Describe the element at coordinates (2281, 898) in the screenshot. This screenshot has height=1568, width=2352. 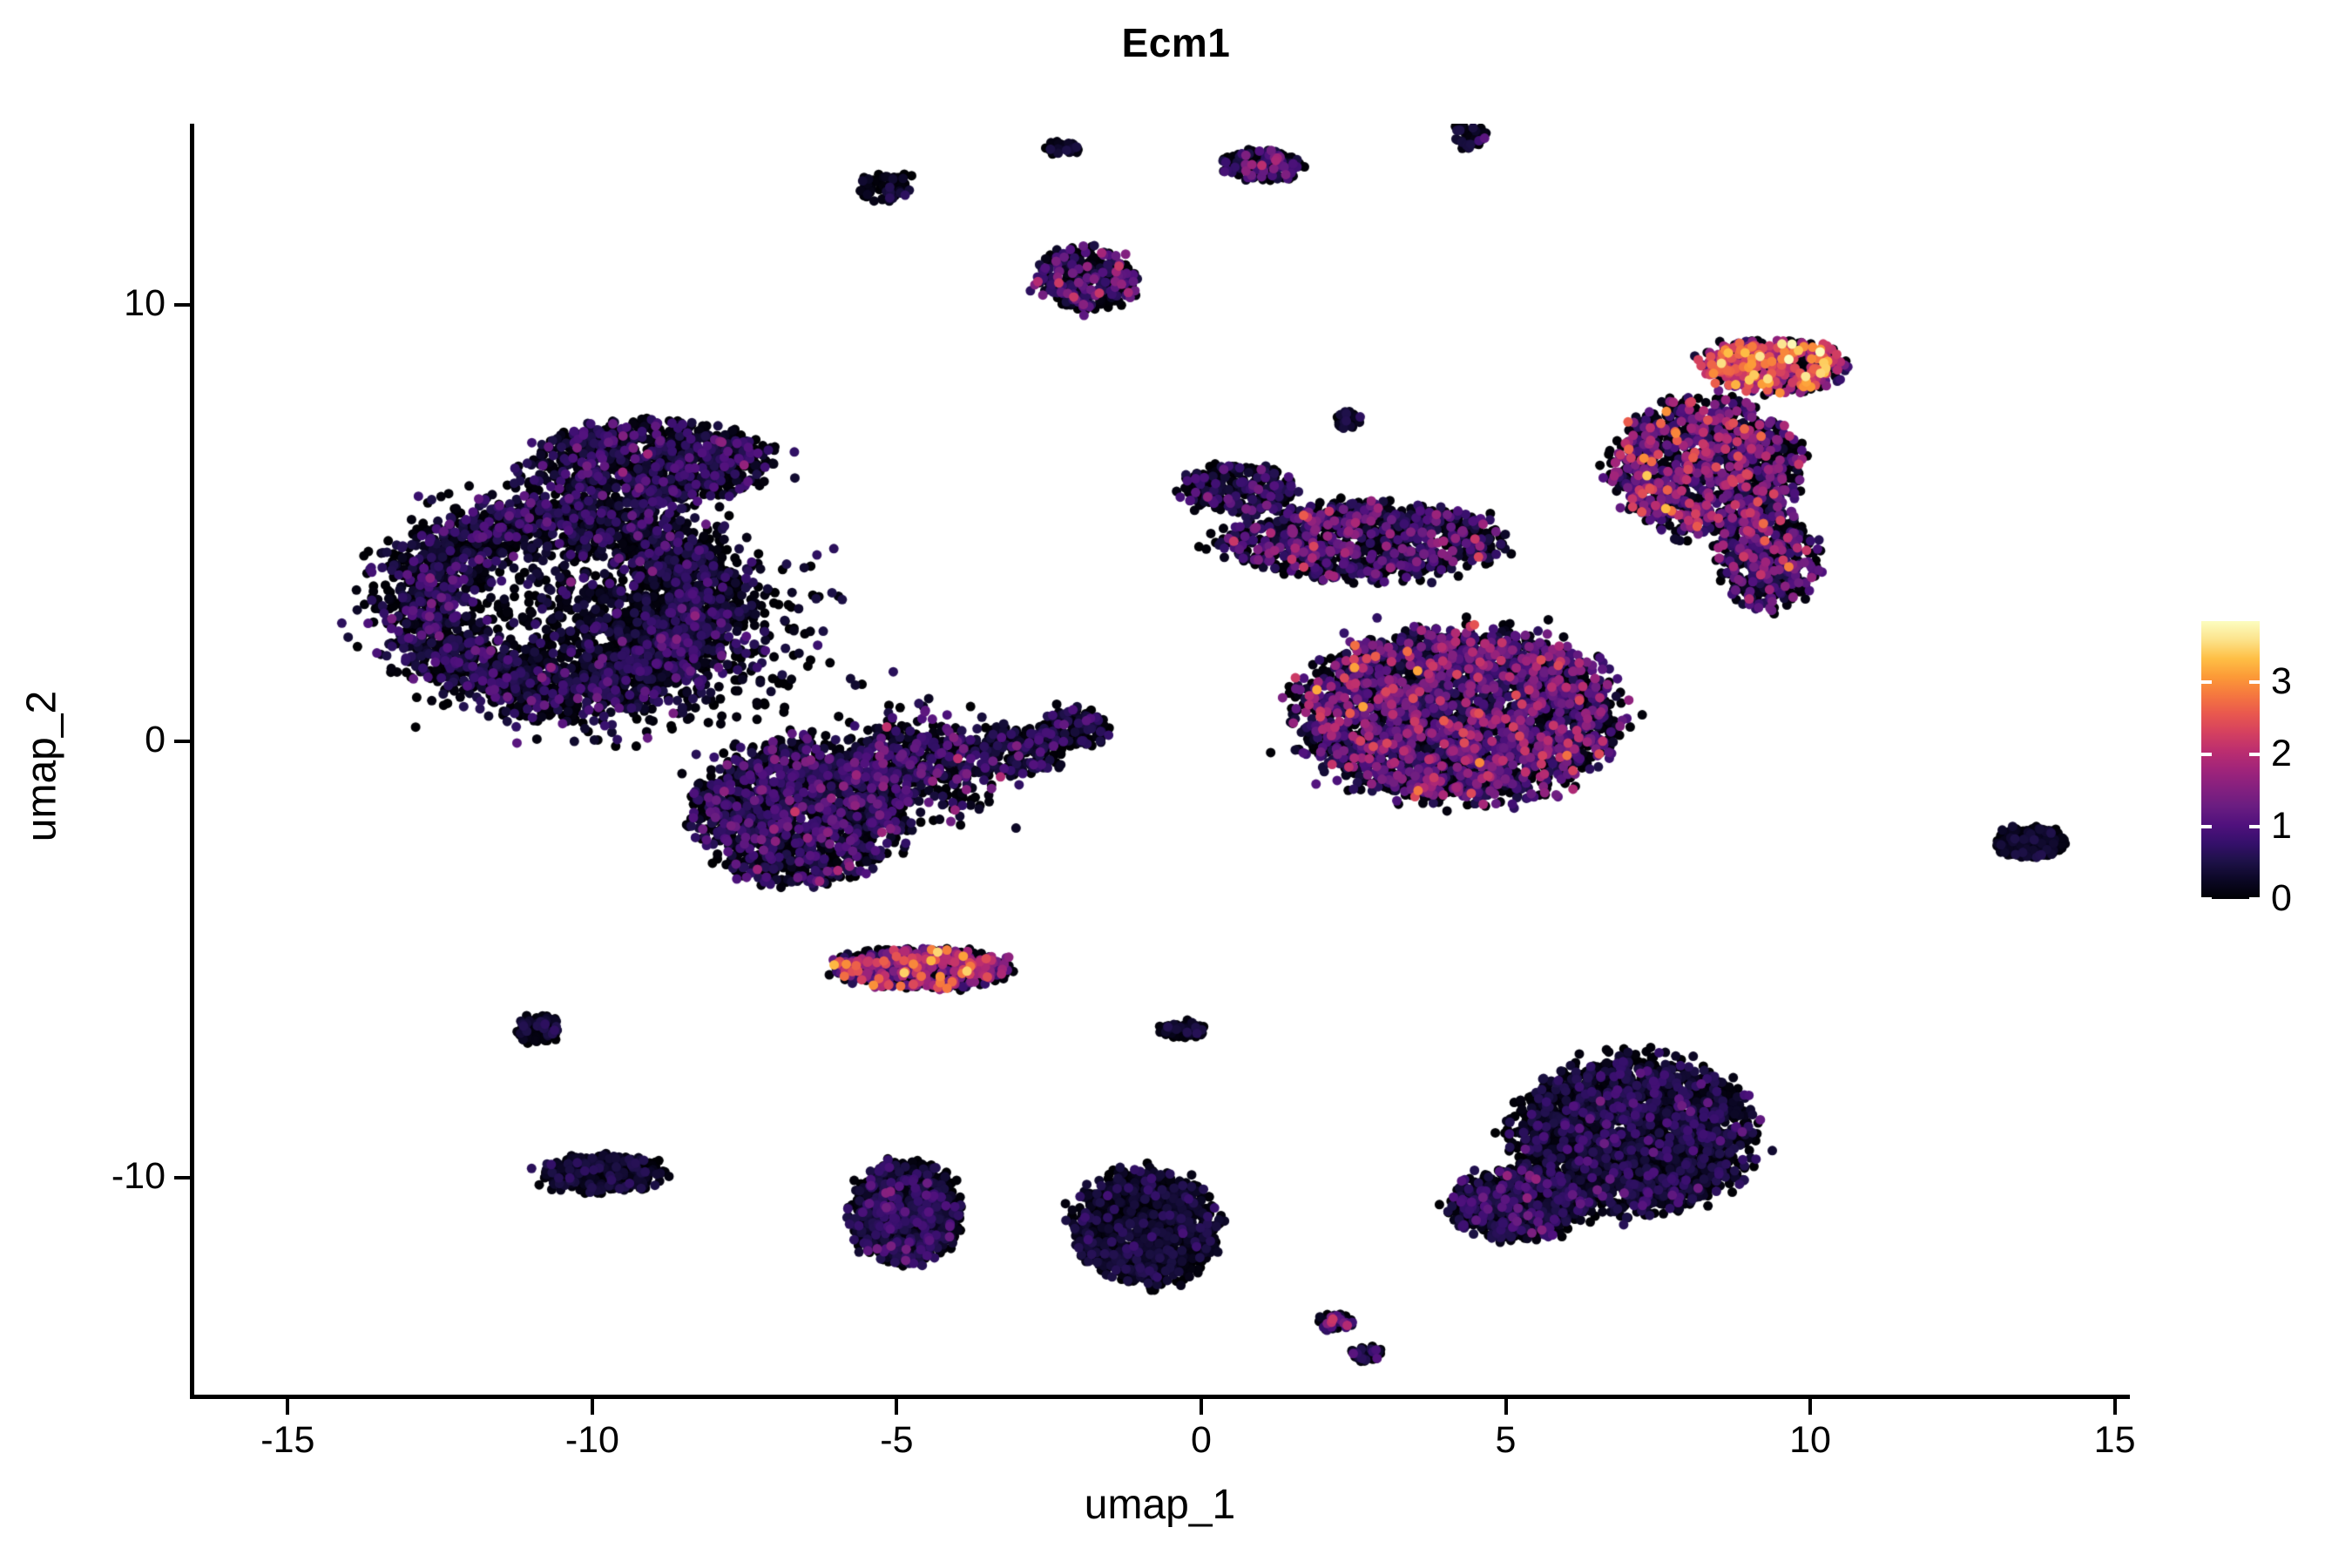
I see `colorbar-tick-label: 0` at that location.